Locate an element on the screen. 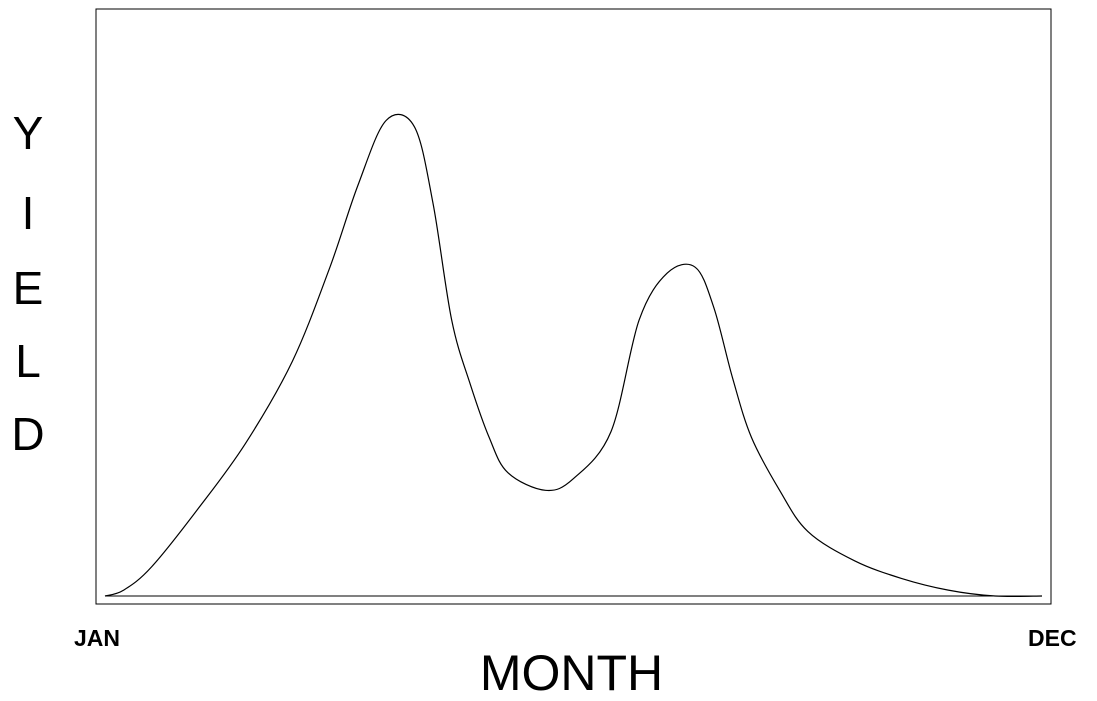  y-axis-label-letter: E is located at coordinates (28, 288).